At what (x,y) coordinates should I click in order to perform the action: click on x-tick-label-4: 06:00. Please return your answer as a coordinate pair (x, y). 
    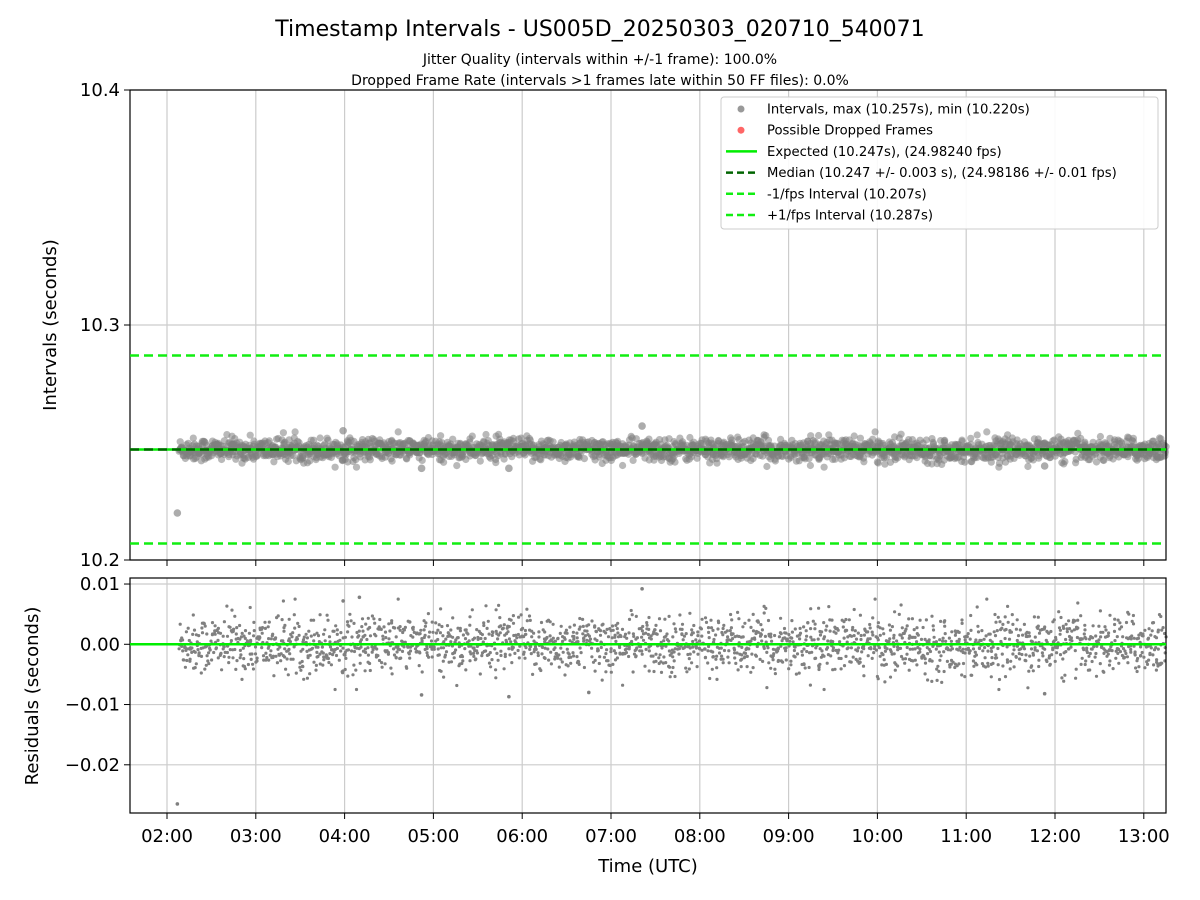
    Looking at the image, I should click on (522, 836).